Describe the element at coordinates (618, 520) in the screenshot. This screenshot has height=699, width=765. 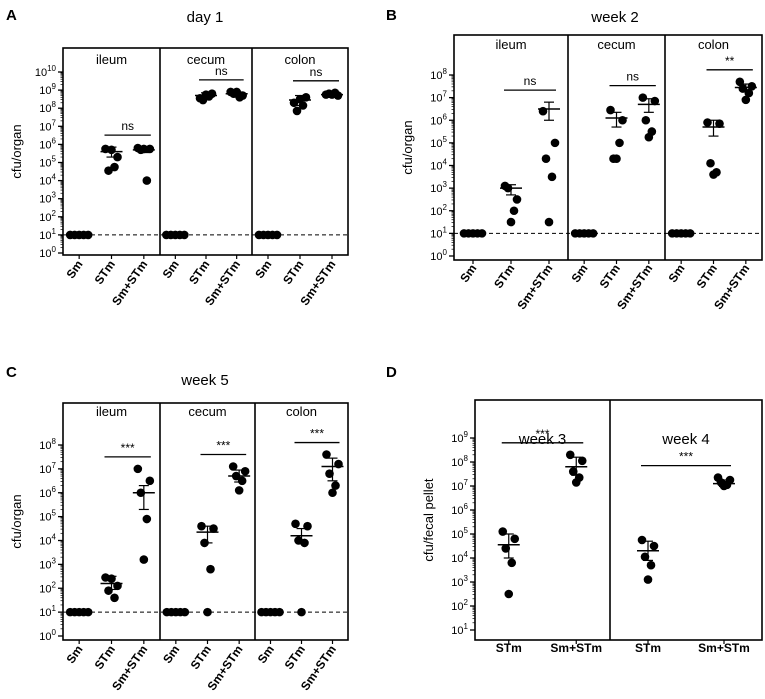
I see `plot-frame` at that location.